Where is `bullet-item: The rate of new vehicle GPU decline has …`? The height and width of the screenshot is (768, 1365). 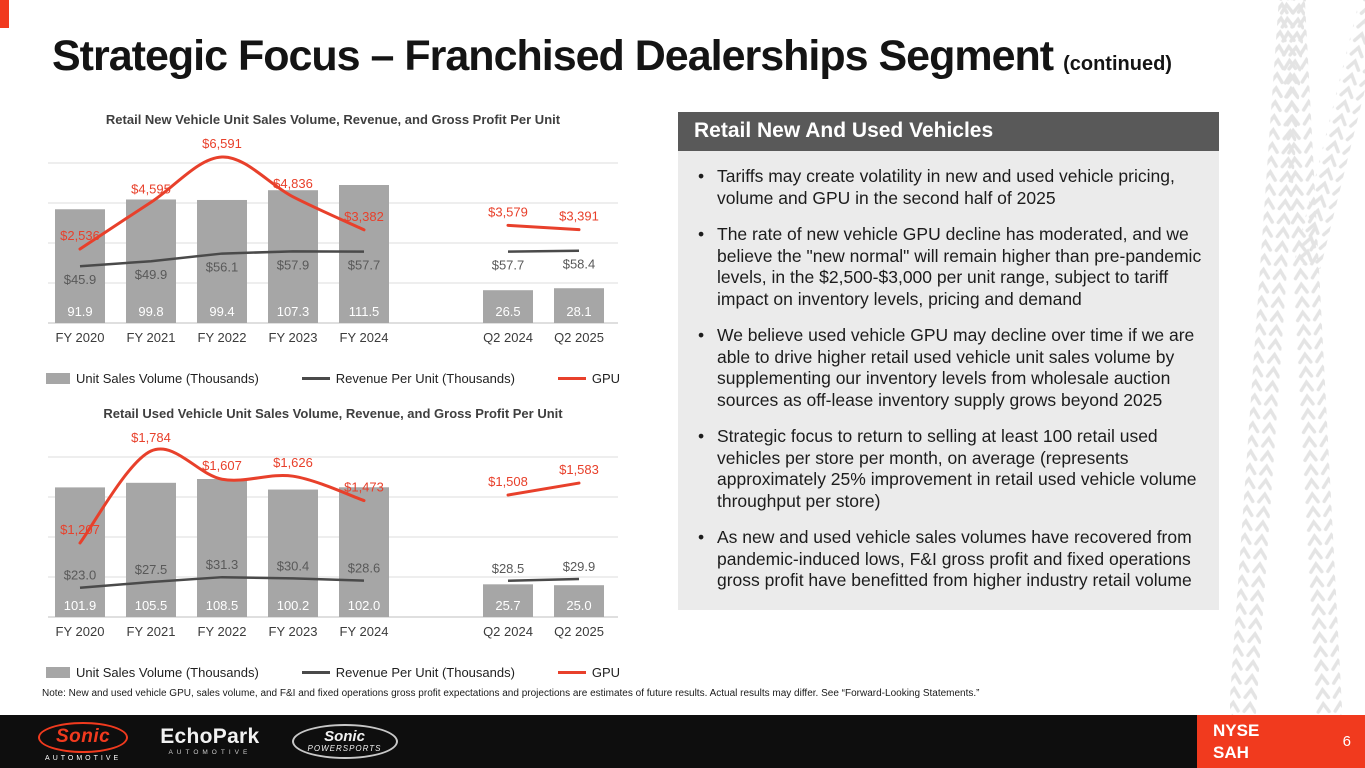 bullet-item: The rate of new vehicle GPU decline has … is located at coordinates (948, 267).